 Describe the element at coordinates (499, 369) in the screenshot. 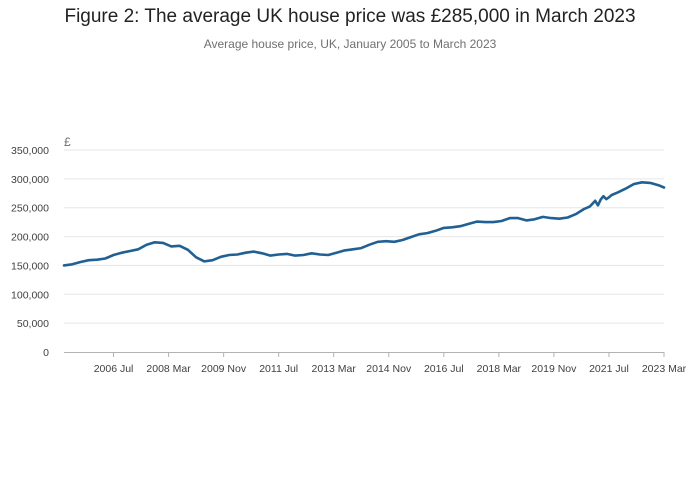

I see `x-tick-label: 2018 Mar` at that location.